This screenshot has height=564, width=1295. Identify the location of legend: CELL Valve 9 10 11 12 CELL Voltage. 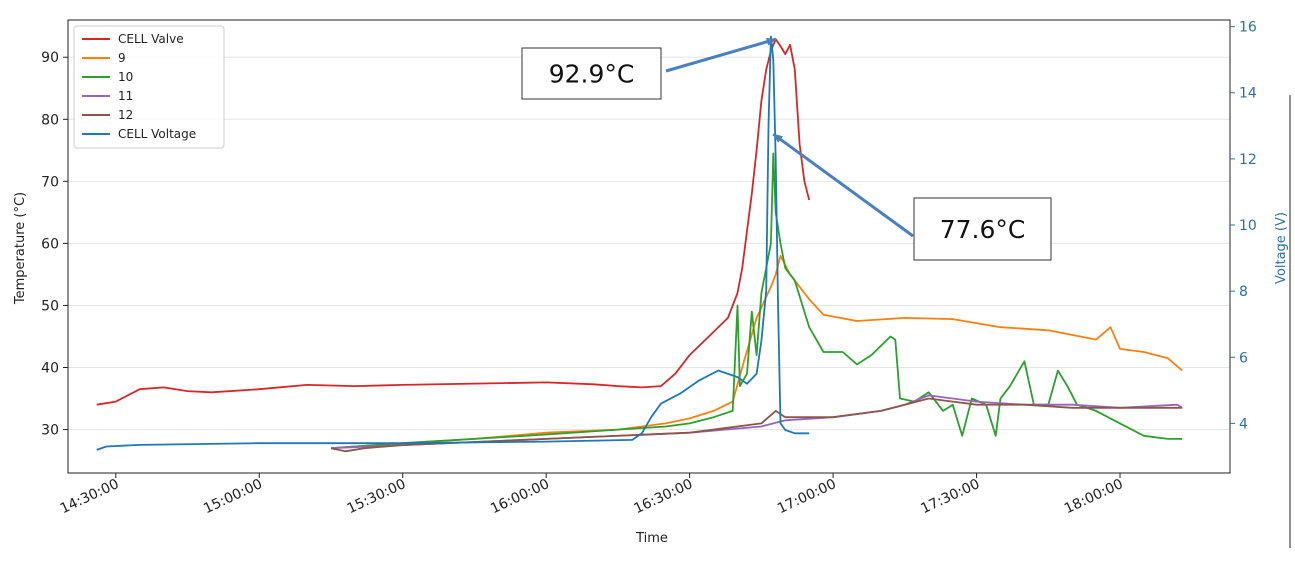
(149, 87).